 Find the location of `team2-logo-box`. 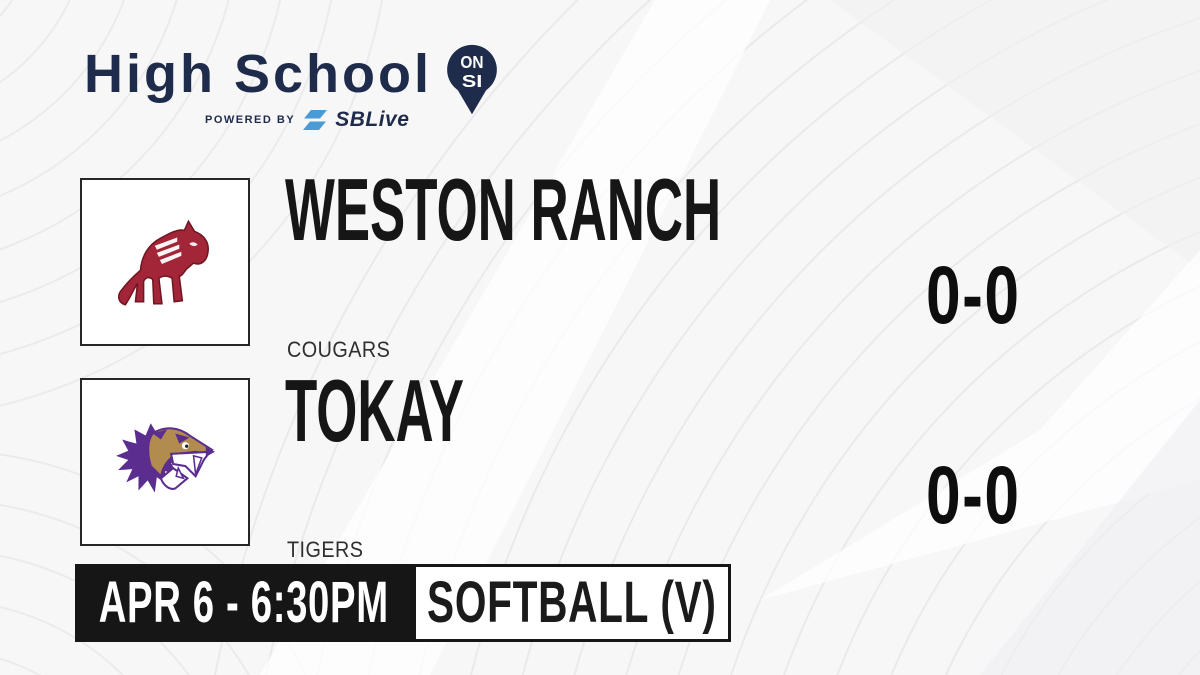

team2-logo-box is located at coordinates (165, 462).